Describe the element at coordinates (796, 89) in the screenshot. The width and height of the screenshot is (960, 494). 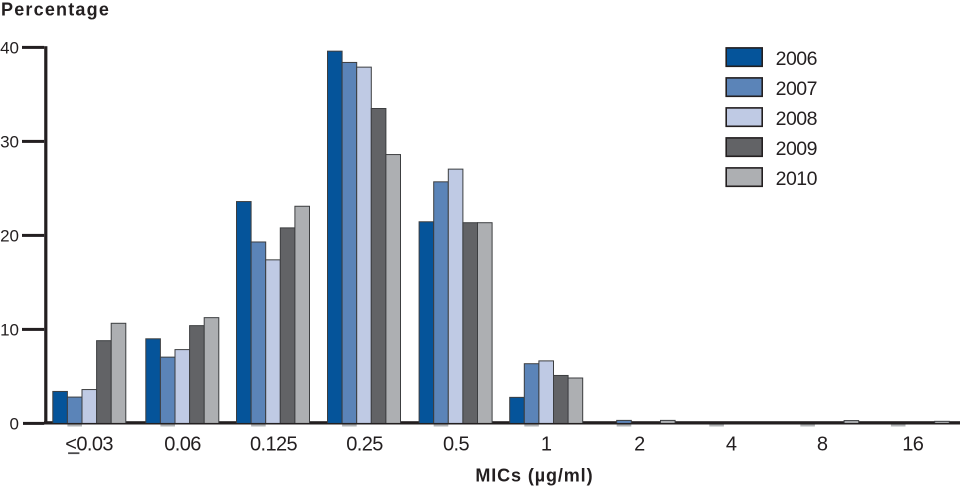
I see `svg-text: 2007` at that location.